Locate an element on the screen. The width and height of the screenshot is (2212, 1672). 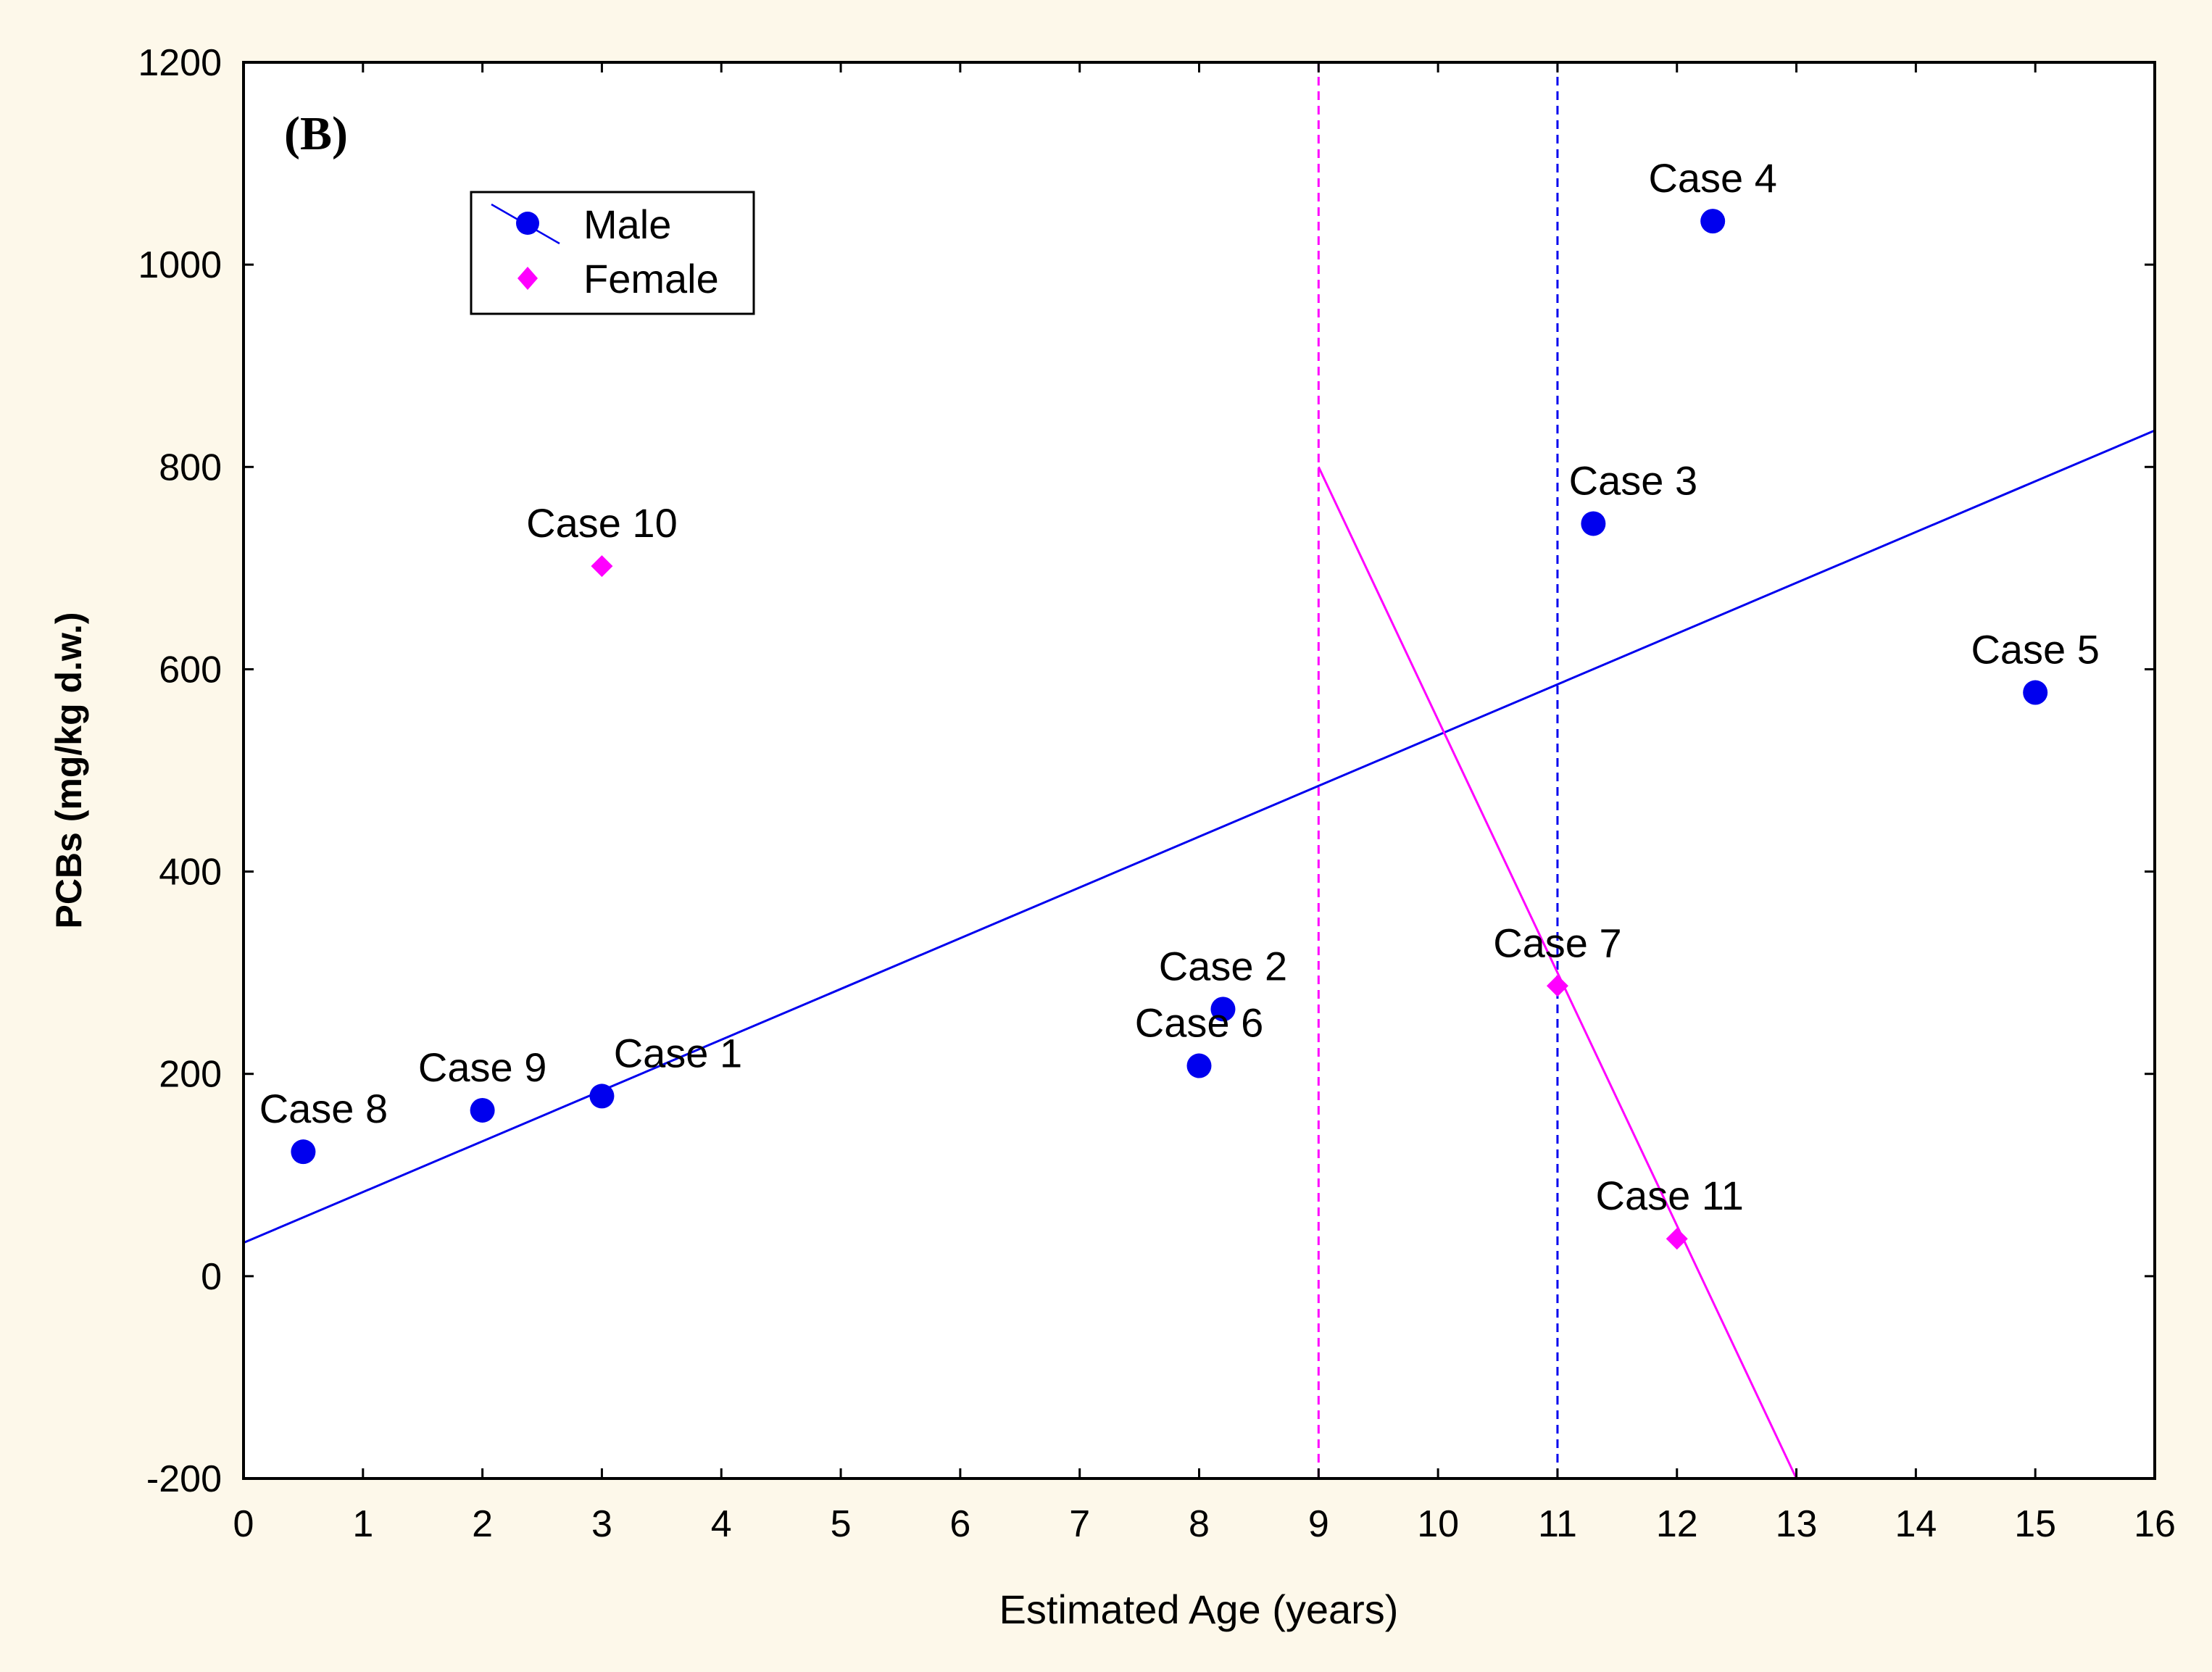
y-tick-label: 400 is located at coordinates (190, 873).